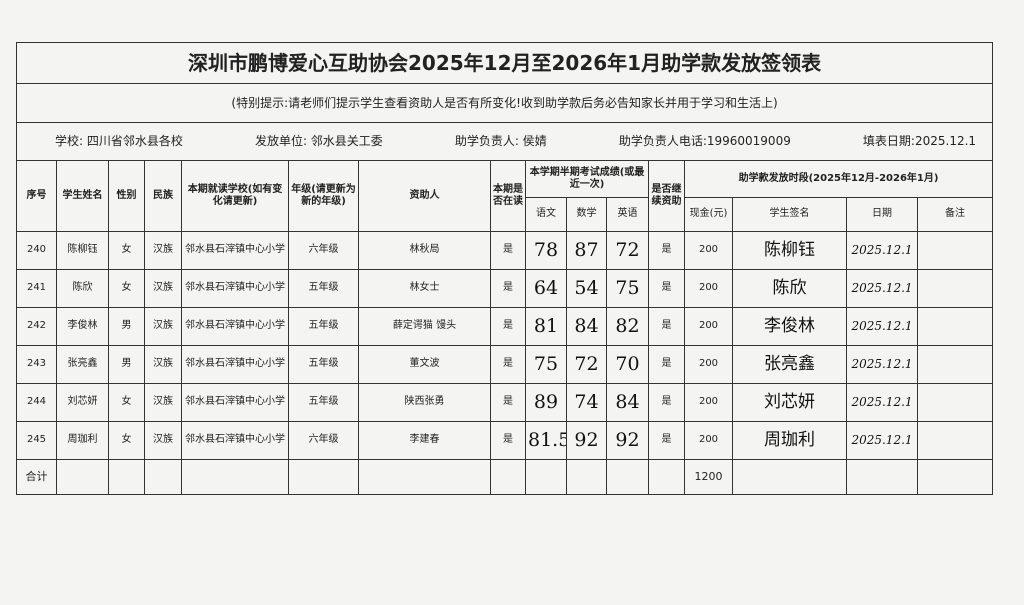 This screenshot has width=1024, height=605. Describe the element at coordinates (424, 250) in the screenshot. I see `cell: 林秋局` at that location.